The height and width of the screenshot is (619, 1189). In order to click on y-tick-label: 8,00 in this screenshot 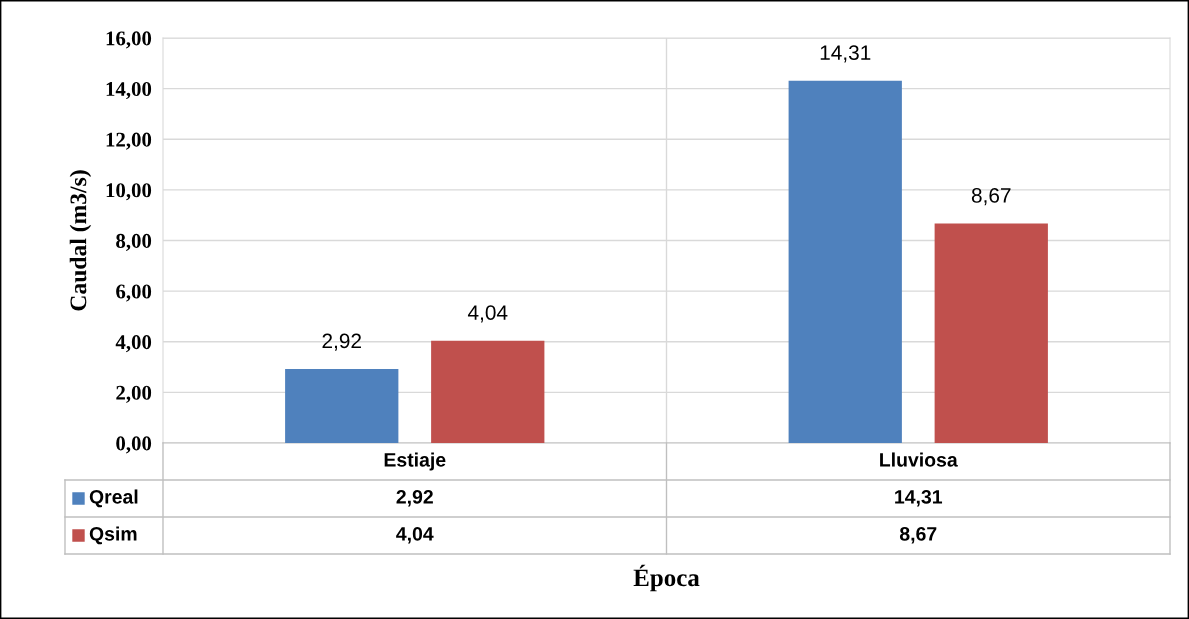, I will do `click(134, 242)`.